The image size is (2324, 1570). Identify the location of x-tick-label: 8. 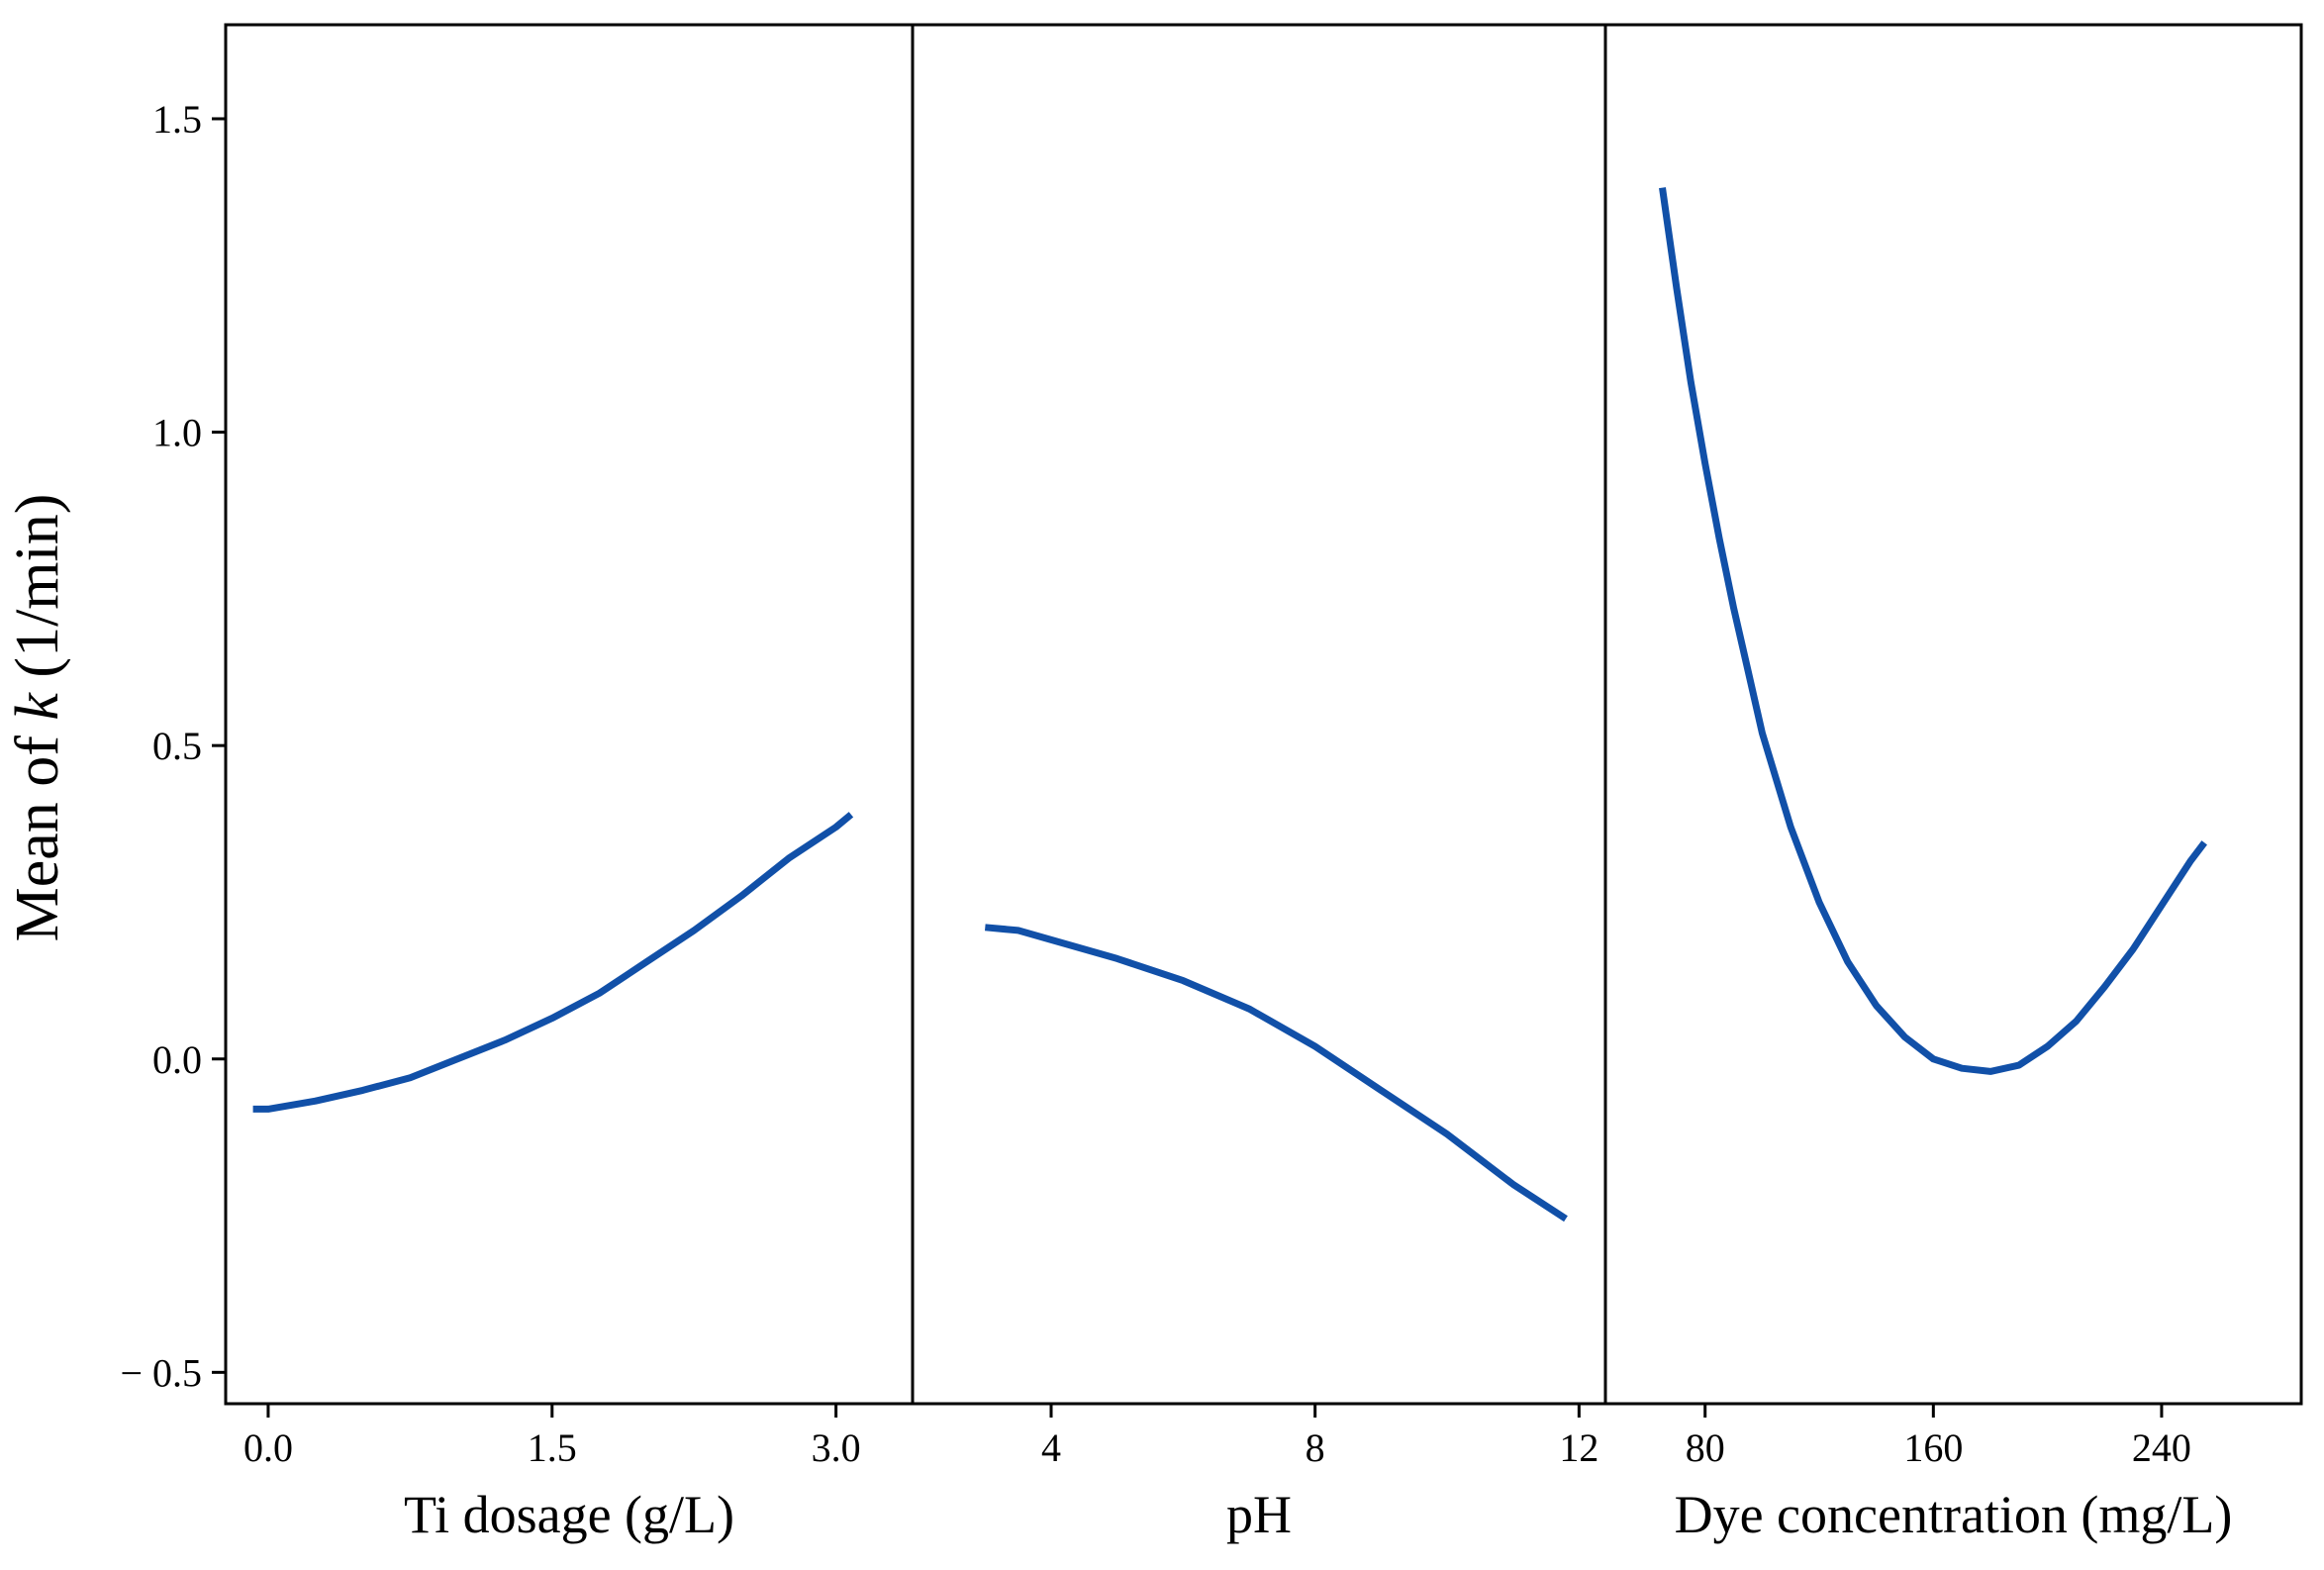
(1315, 1448).